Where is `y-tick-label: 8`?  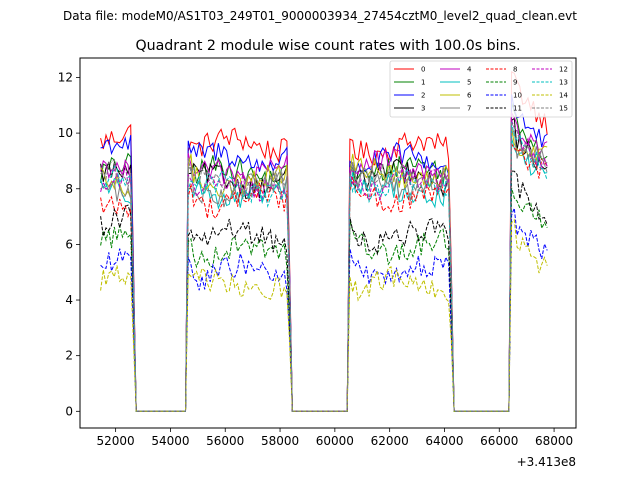
y-tick-label: 8 is located at coordinates (69, 189).